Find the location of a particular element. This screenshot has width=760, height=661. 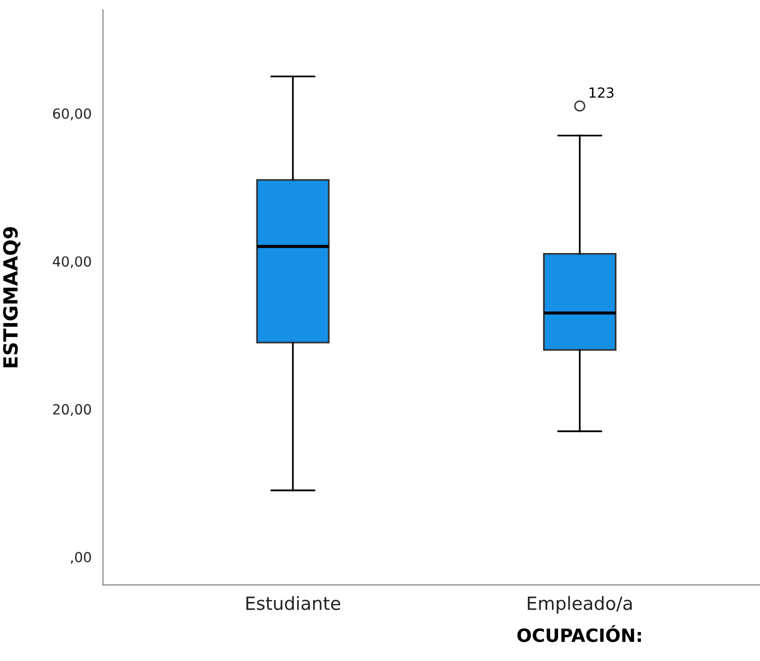

y-tick-label: 60,00 is located at coordinates (72, 114).